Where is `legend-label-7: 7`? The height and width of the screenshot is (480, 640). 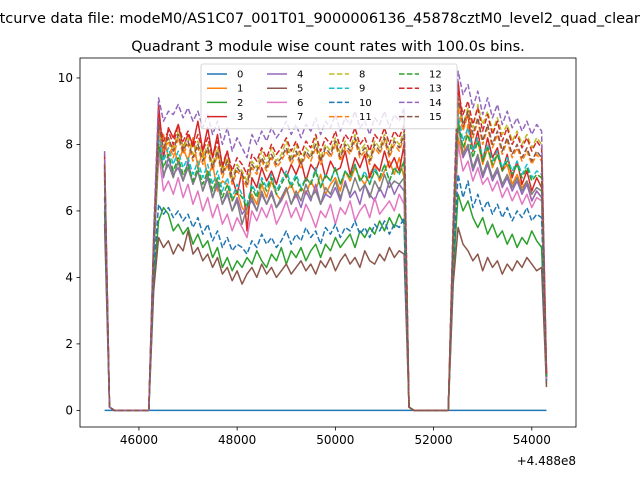 legend-label-7: 7 is located at coordinates (300, 117).